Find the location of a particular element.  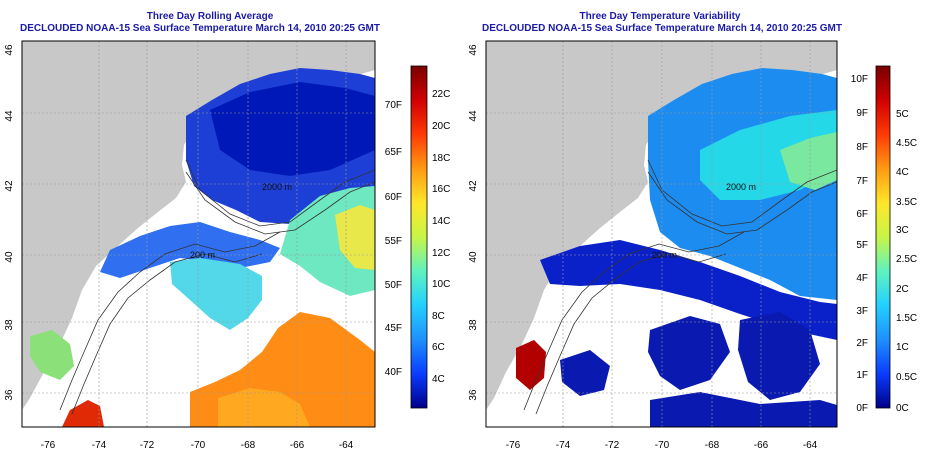

right-colorbar is located at coordinates (883, 237).